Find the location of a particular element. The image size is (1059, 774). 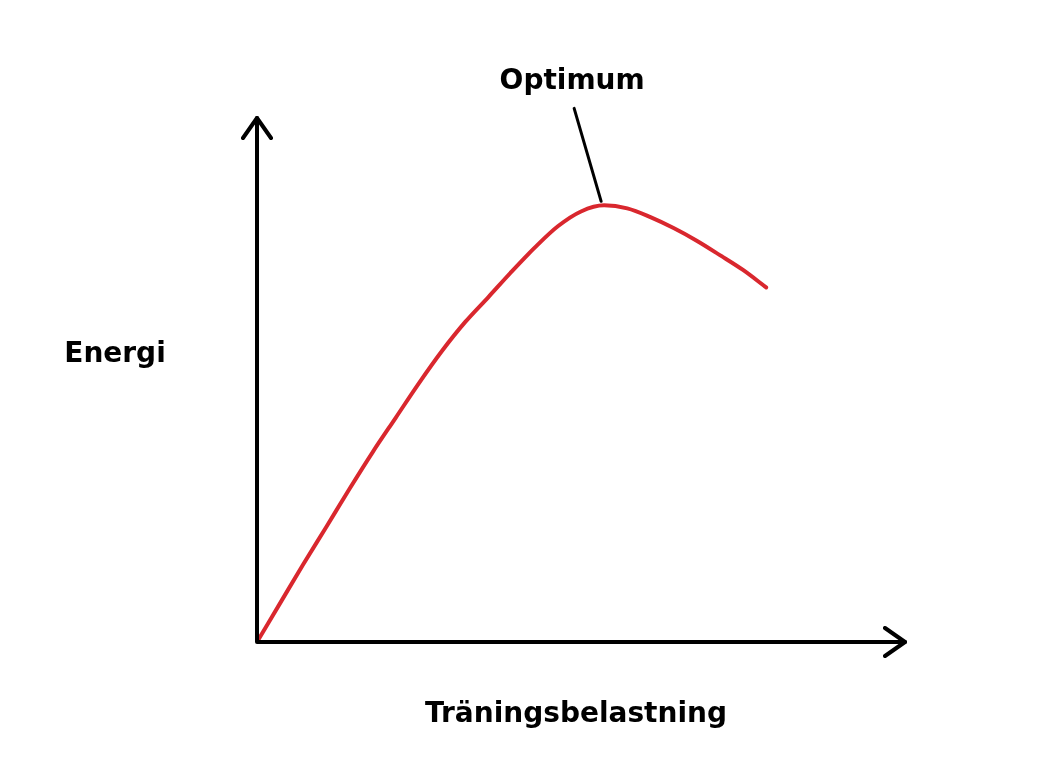

y-axis-title: Energi is located at coordinates (115, 353).